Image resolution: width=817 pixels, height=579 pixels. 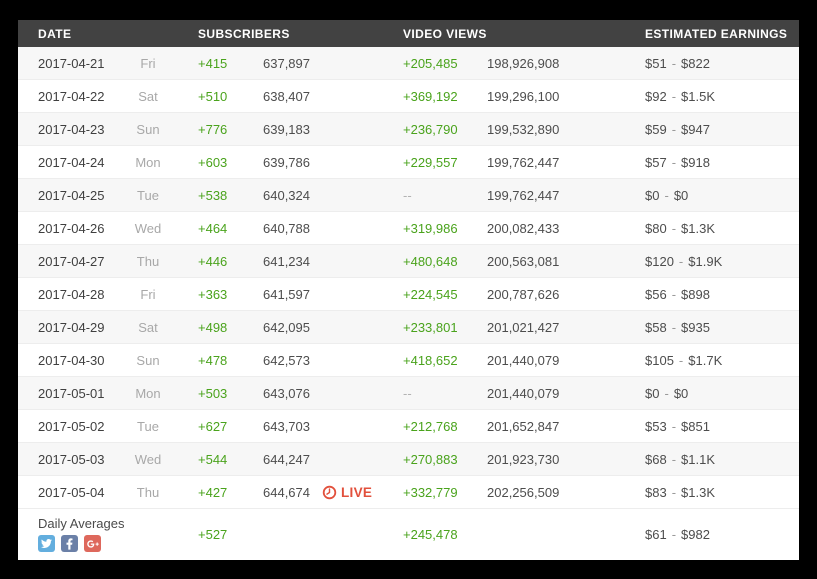 I want to click on earnings-high: $1.3K, so click(x=698, y=492).